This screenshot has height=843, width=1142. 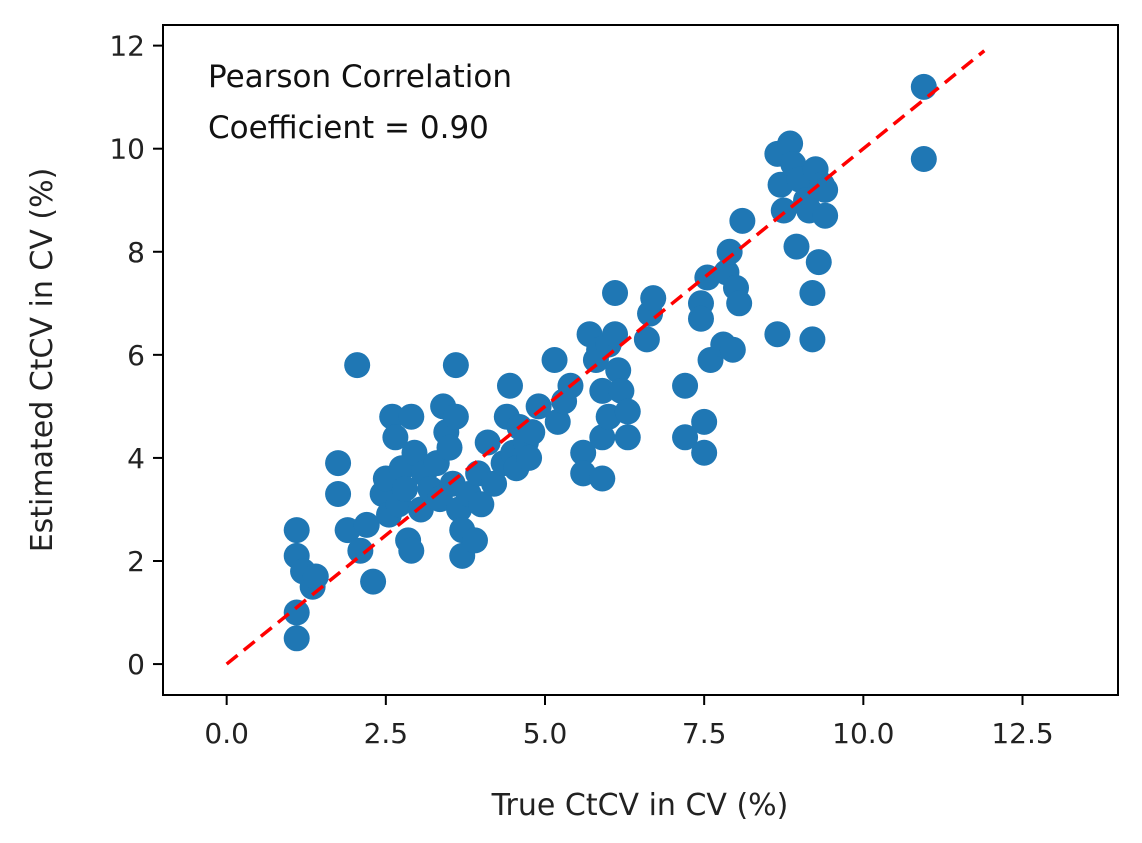 I want to click on y-tick-label-5: 10, so click(x=127, y=149).